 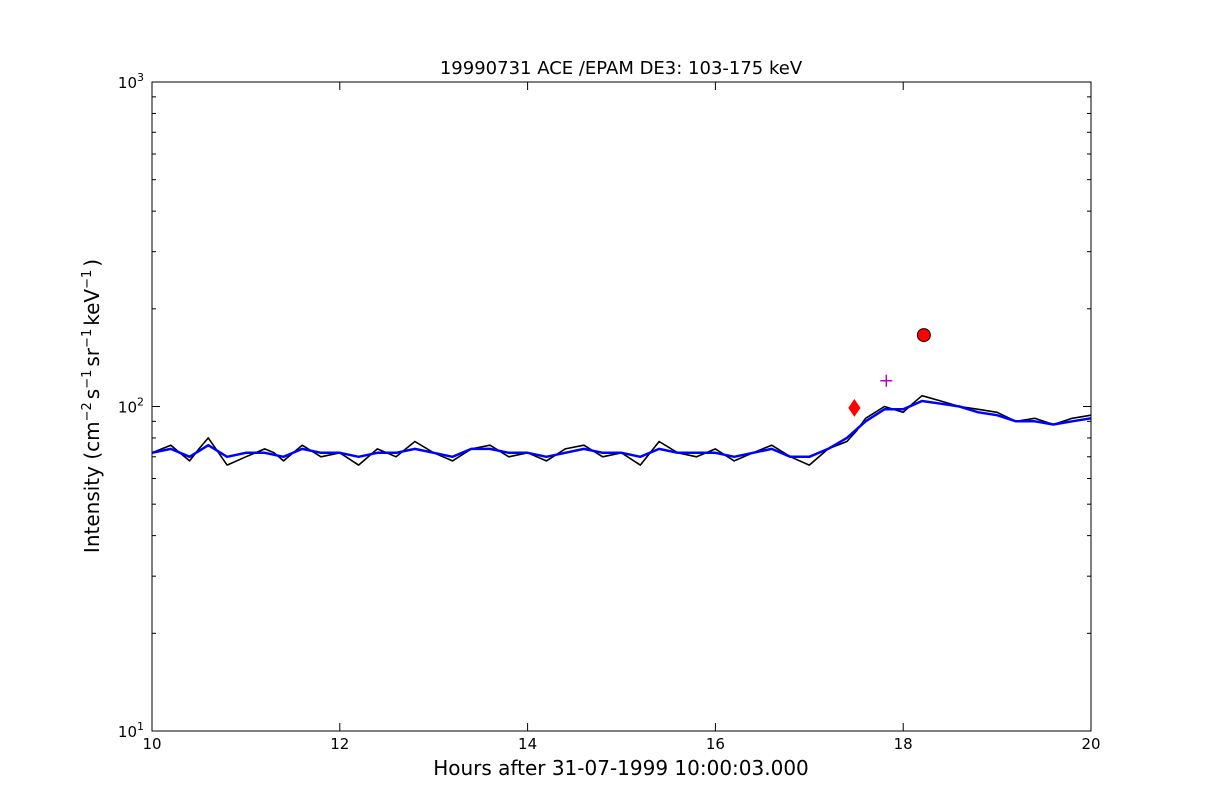 What do you see at coordinates (715, 744) in the screenshot?
I see `x-tick-label: 16` at bounding box center [715, 744].